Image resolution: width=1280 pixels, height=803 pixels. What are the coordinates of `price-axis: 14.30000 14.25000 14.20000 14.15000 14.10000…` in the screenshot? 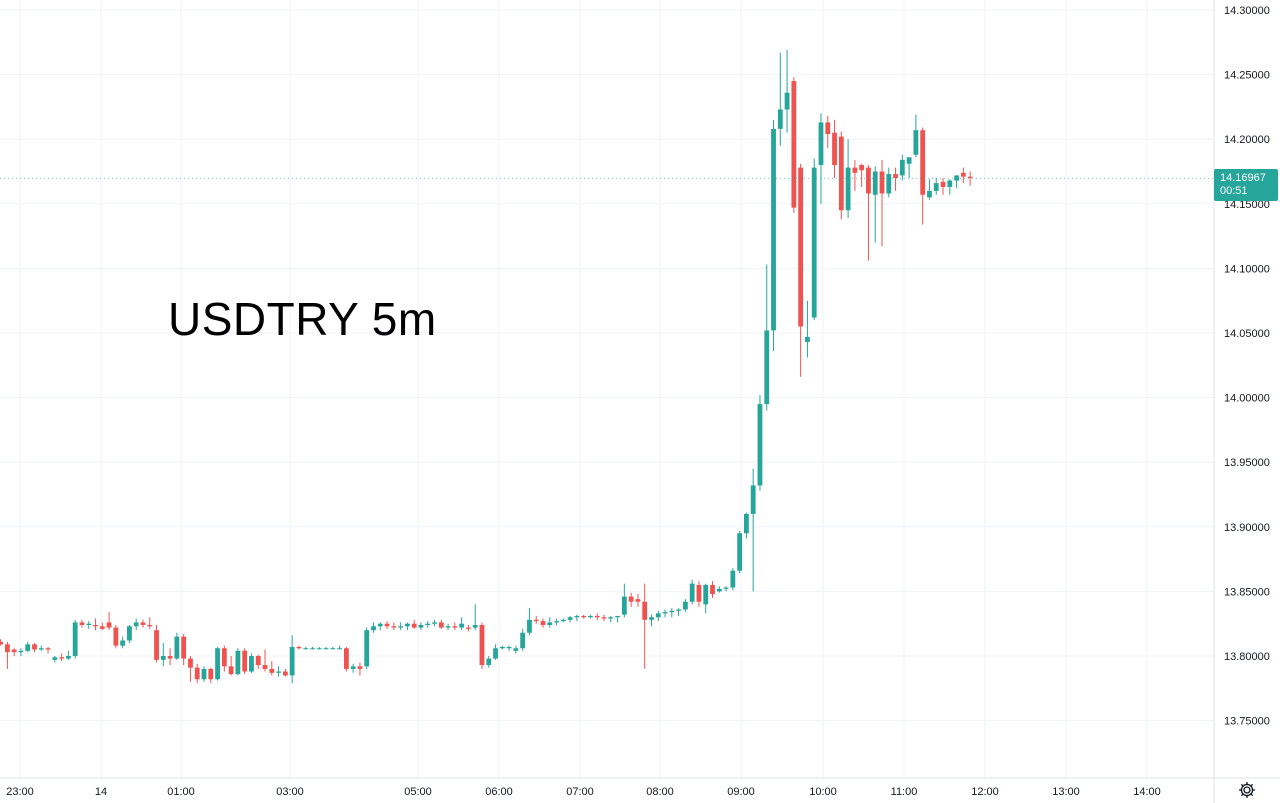 It's located at (1247, 366).